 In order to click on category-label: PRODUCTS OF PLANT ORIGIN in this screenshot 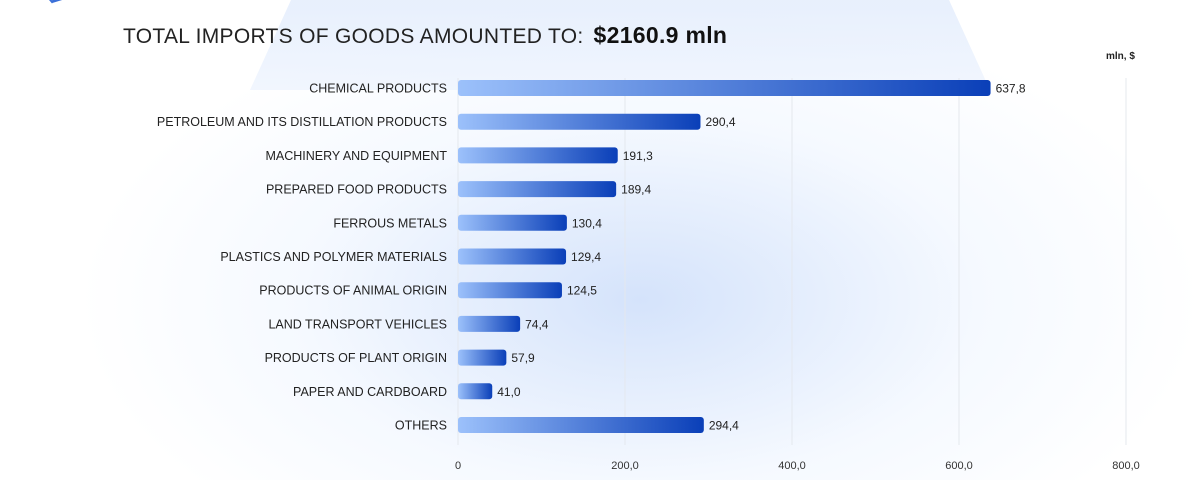, I will do `click(356, 358)`.